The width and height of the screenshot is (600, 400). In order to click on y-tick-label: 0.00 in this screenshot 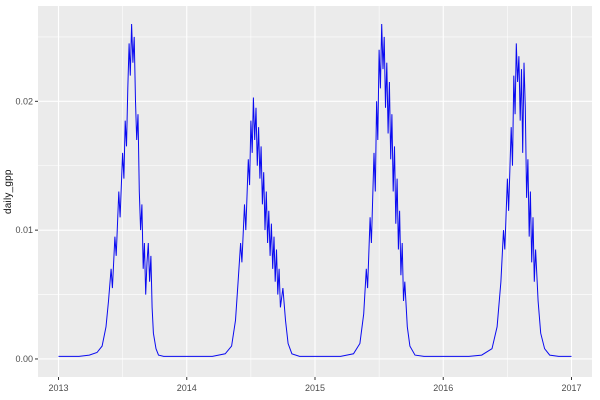, I will do `click(24, 359)`.